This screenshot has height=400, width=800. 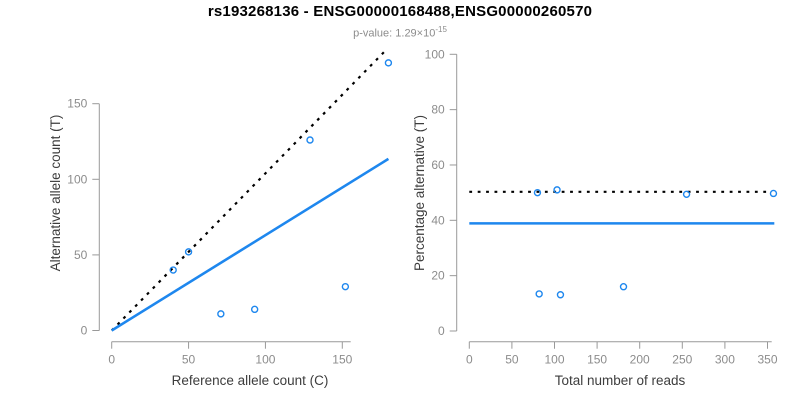 I want to click on x-tick-label: 250, so click(x=682, y=360).